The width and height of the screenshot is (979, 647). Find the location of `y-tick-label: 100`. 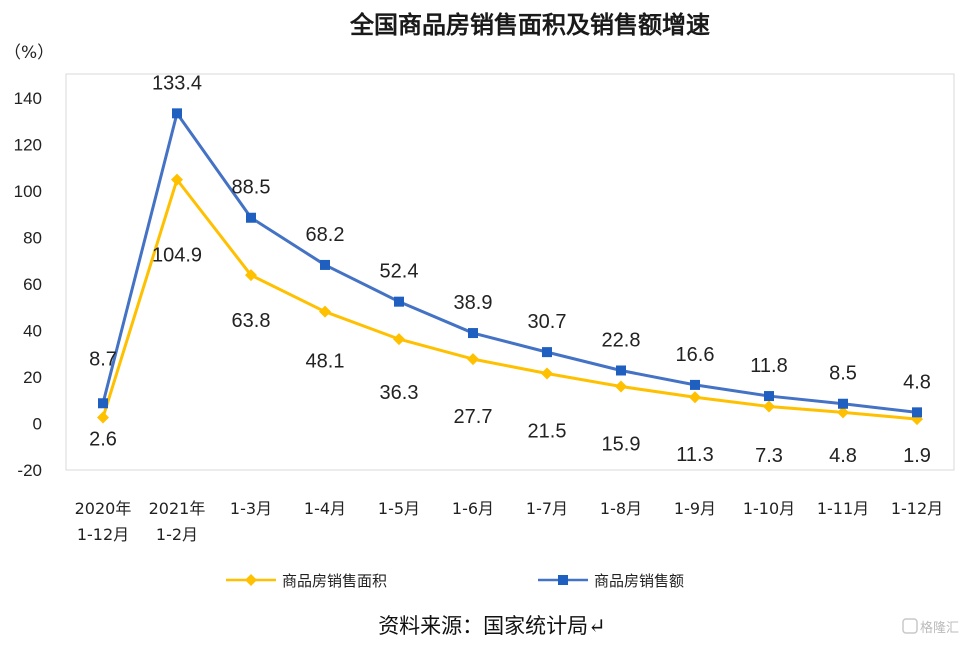

y-tick-label: 100 is located at coordinates (28, 191).